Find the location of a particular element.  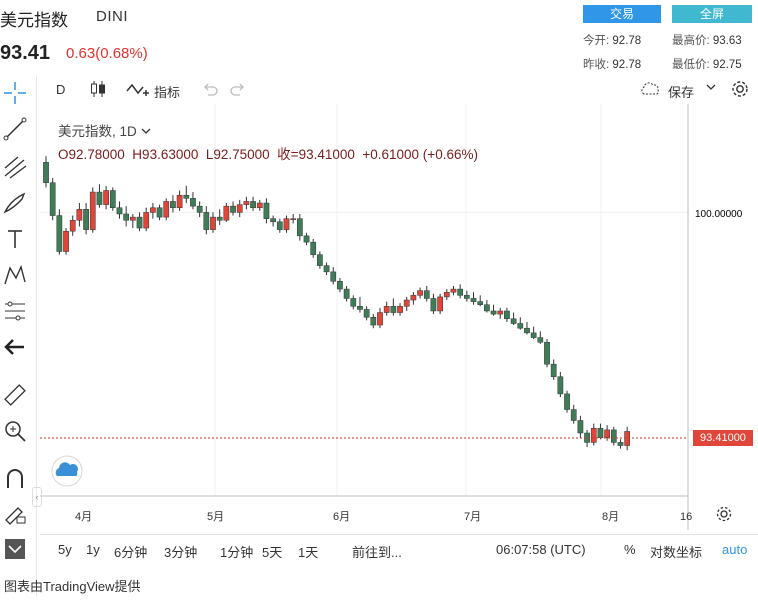

log-scale-toggle: 对数坐标 is located at coordinates (676, 552).